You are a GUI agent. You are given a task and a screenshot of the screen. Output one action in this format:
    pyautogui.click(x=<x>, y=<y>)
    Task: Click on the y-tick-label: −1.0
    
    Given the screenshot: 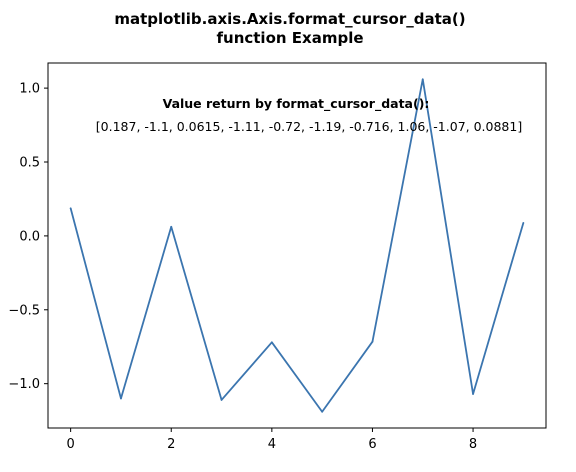 What is the action you would take?
    pyautogui.click(x=24, y=384)
    